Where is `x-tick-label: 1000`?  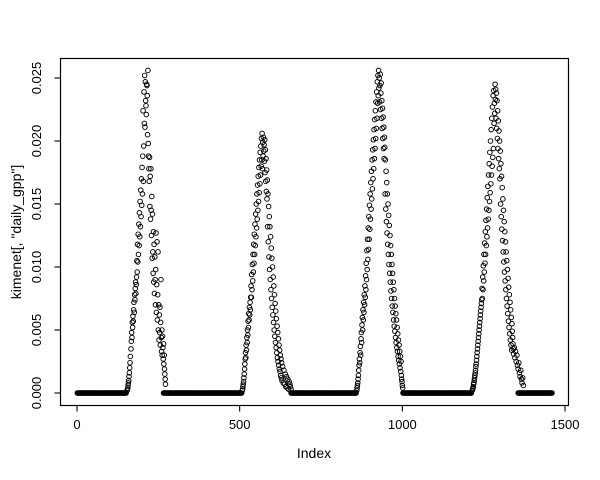
x-tick-label: 1000 is located at coordinates (402, 424).